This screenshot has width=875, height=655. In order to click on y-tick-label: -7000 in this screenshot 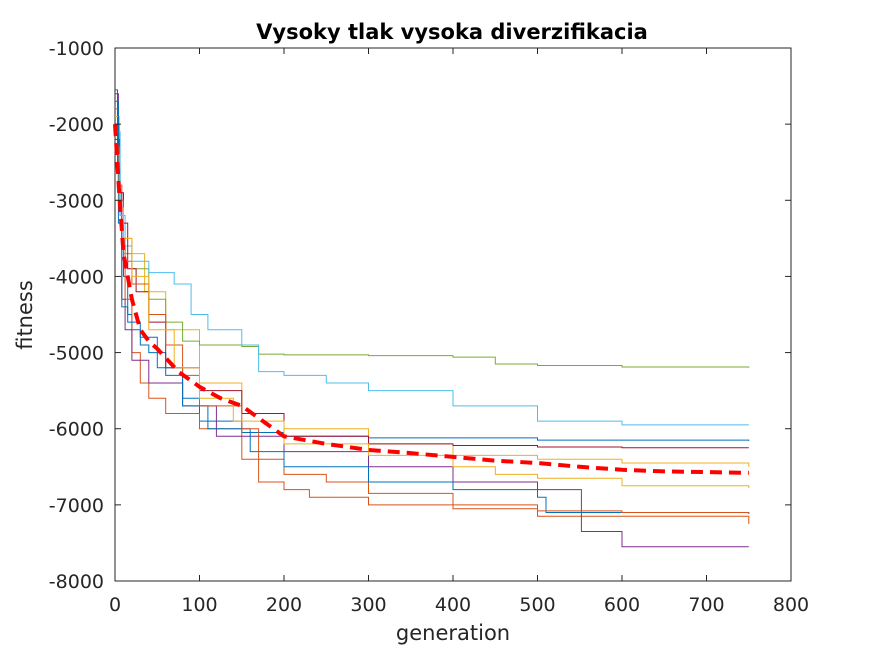, I will do `click(76, 506)`.